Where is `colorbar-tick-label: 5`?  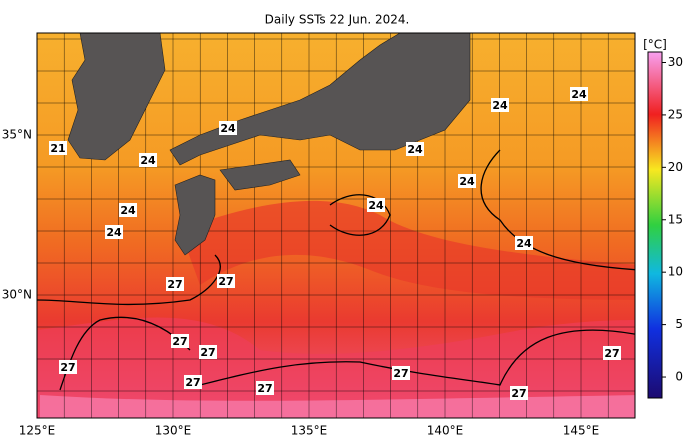 colorbar-tick-label: 5 is located at coordinates (679, 324).